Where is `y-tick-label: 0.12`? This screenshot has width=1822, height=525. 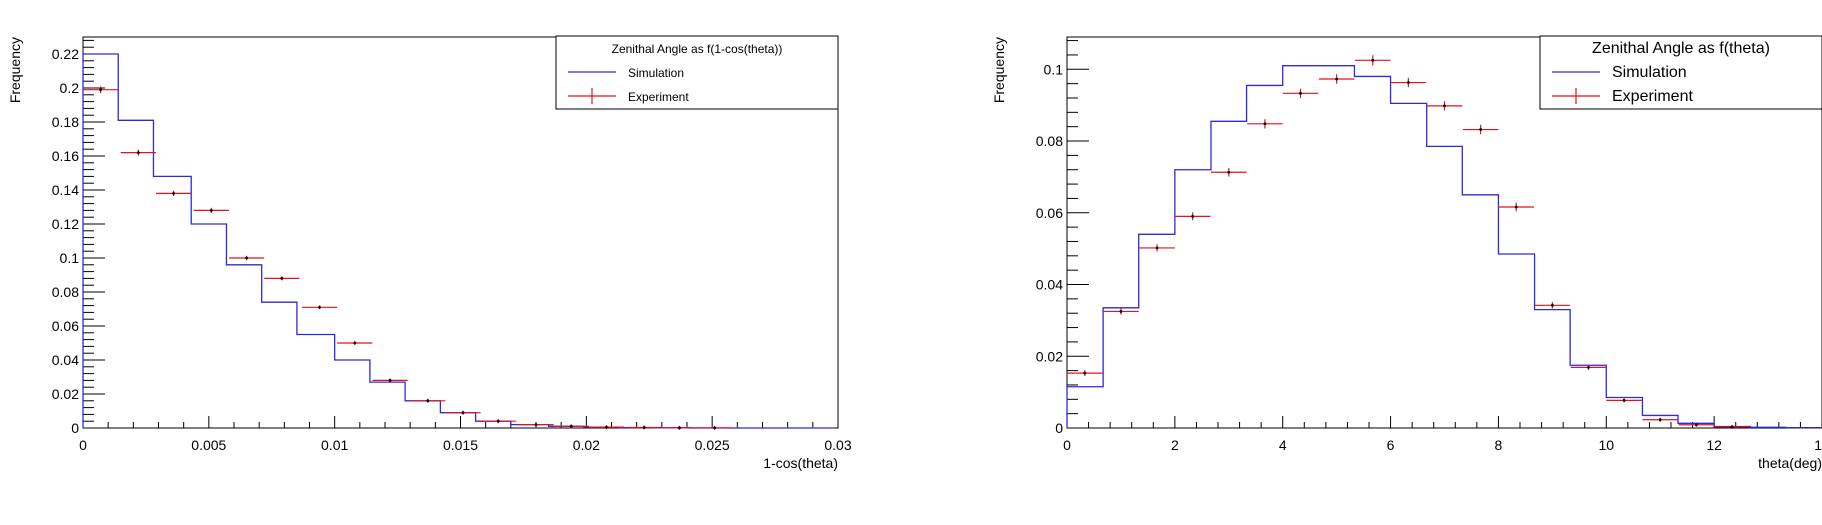
y-tick-label: 0.12 is located at coordinates (65, 224).